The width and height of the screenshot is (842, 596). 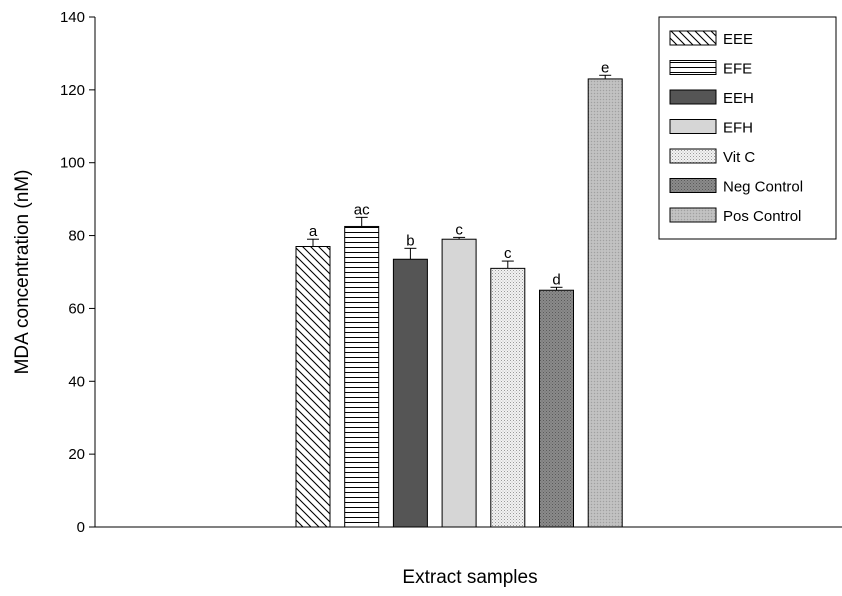 I want to click on bar-neg-control, so click(x=556, y=408).